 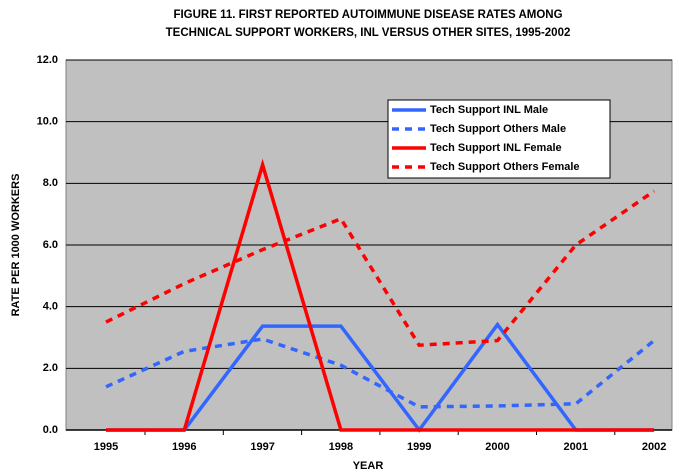 I want to click on x-tick-label: 1997, so click(x=262, y=447).